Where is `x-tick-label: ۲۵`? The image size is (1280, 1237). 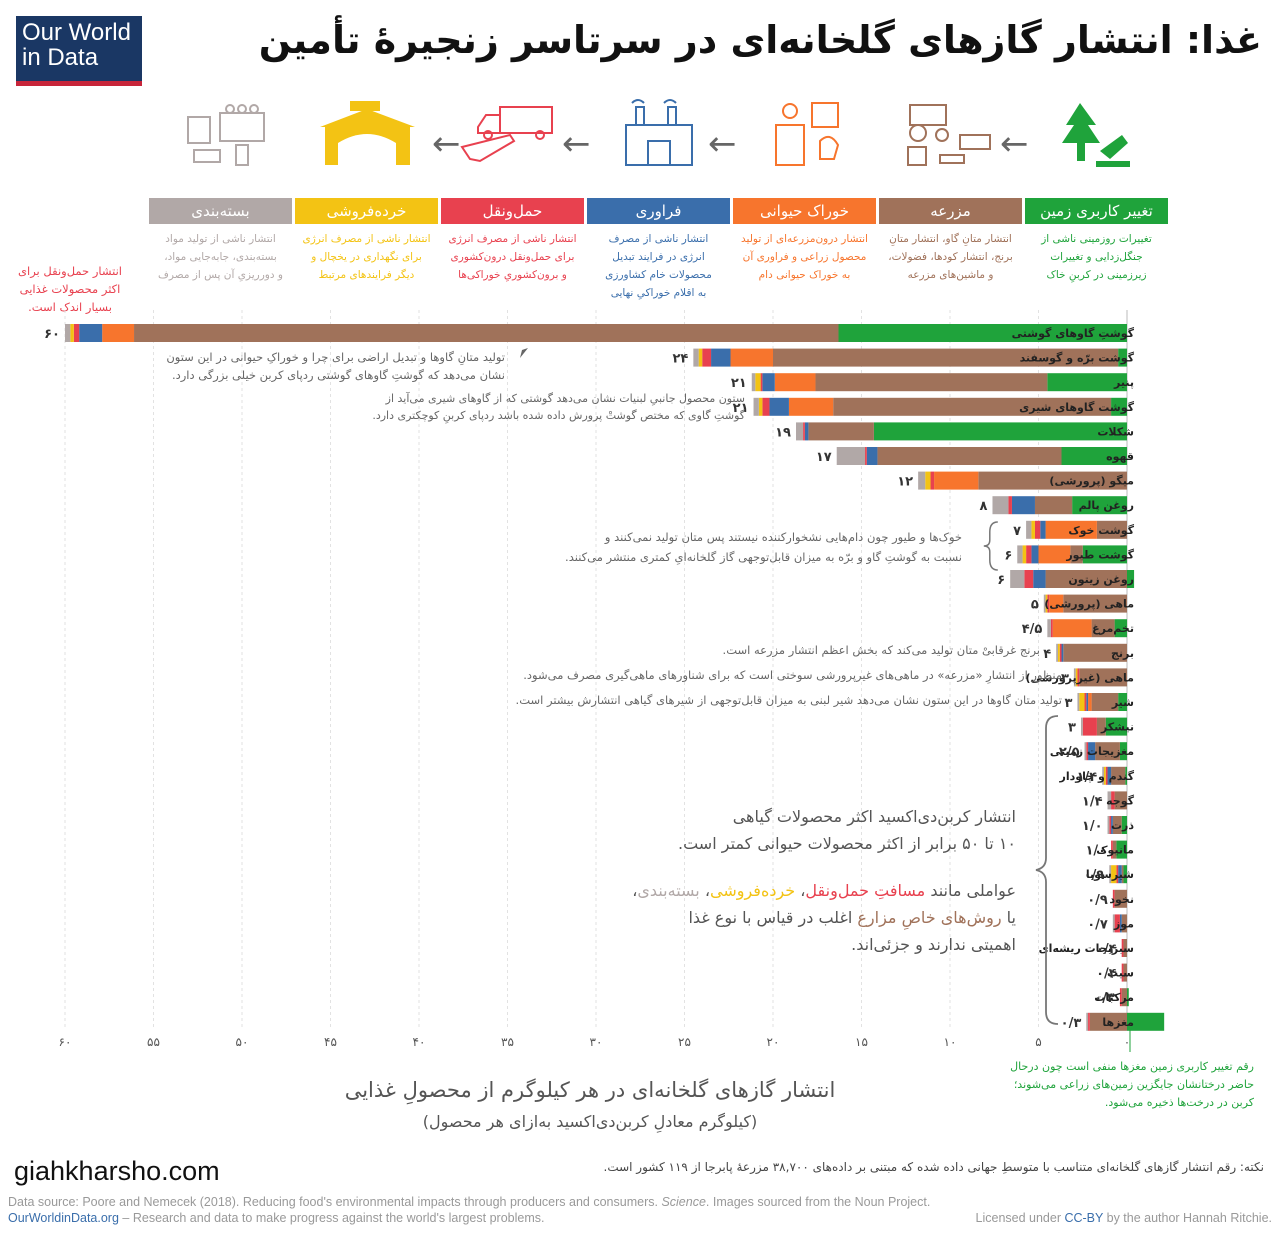
x-tick-label: ۲۵ is located at coordinates (684, 1042).